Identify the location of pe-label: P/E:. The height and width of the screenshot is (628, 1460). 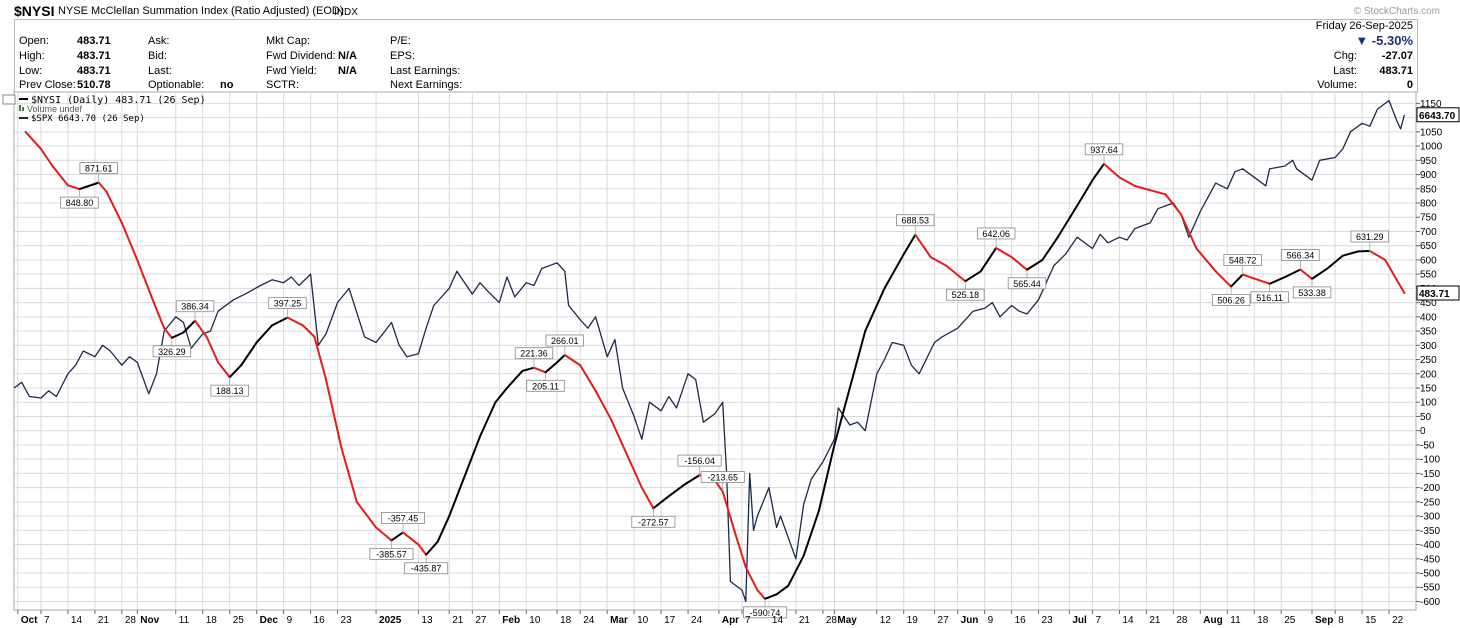
(400, 41).